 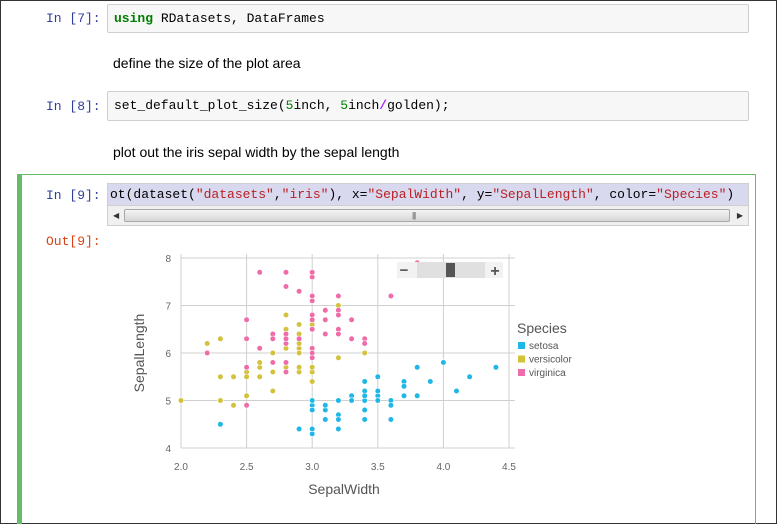 What do you see at coordinates (239, 18) in the screenshot?
I see `code-text: RDatasets, DataFrames` at bounding box center [239, 18].